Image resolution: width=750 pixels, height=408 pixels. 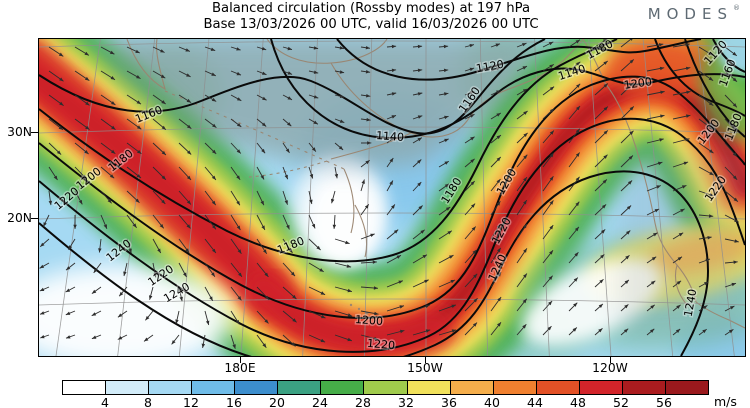 I want to click on colorbar-tick-label: 12, so click(x=191, y=401).